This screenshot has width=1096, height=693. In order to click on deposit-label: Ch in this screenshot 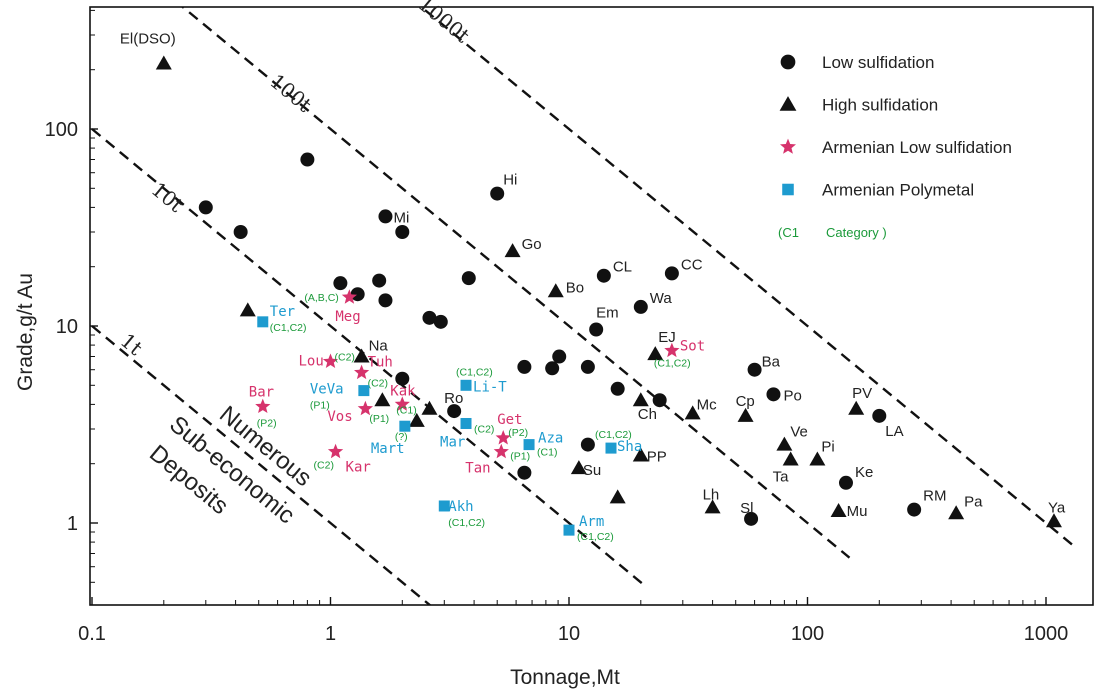, I will do `click(647, 414)`.